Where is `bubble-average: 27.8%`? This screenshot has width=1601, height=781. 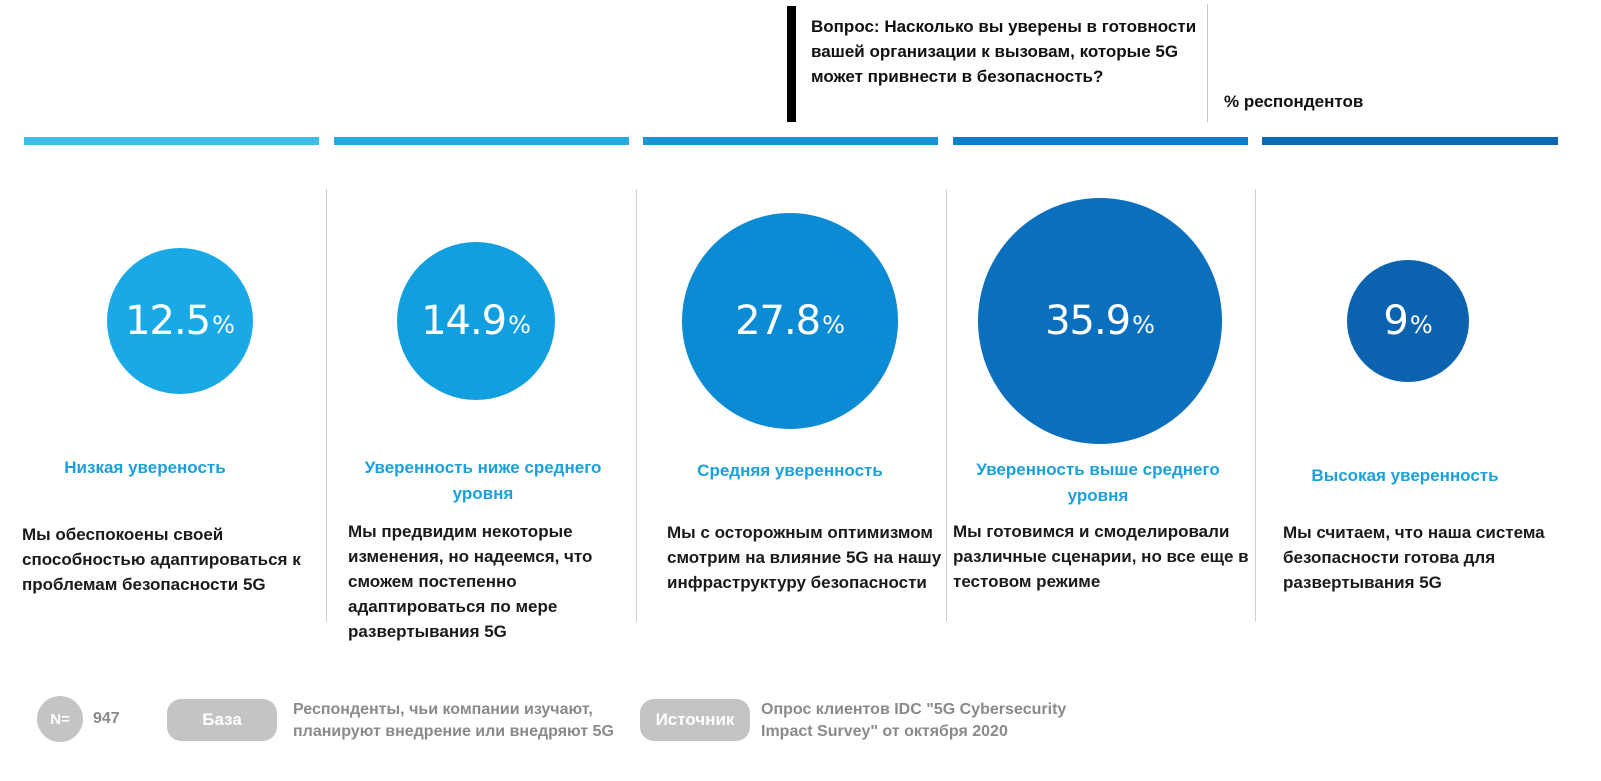
bubble-average: 27.8% is located at coordinates (790, 321).